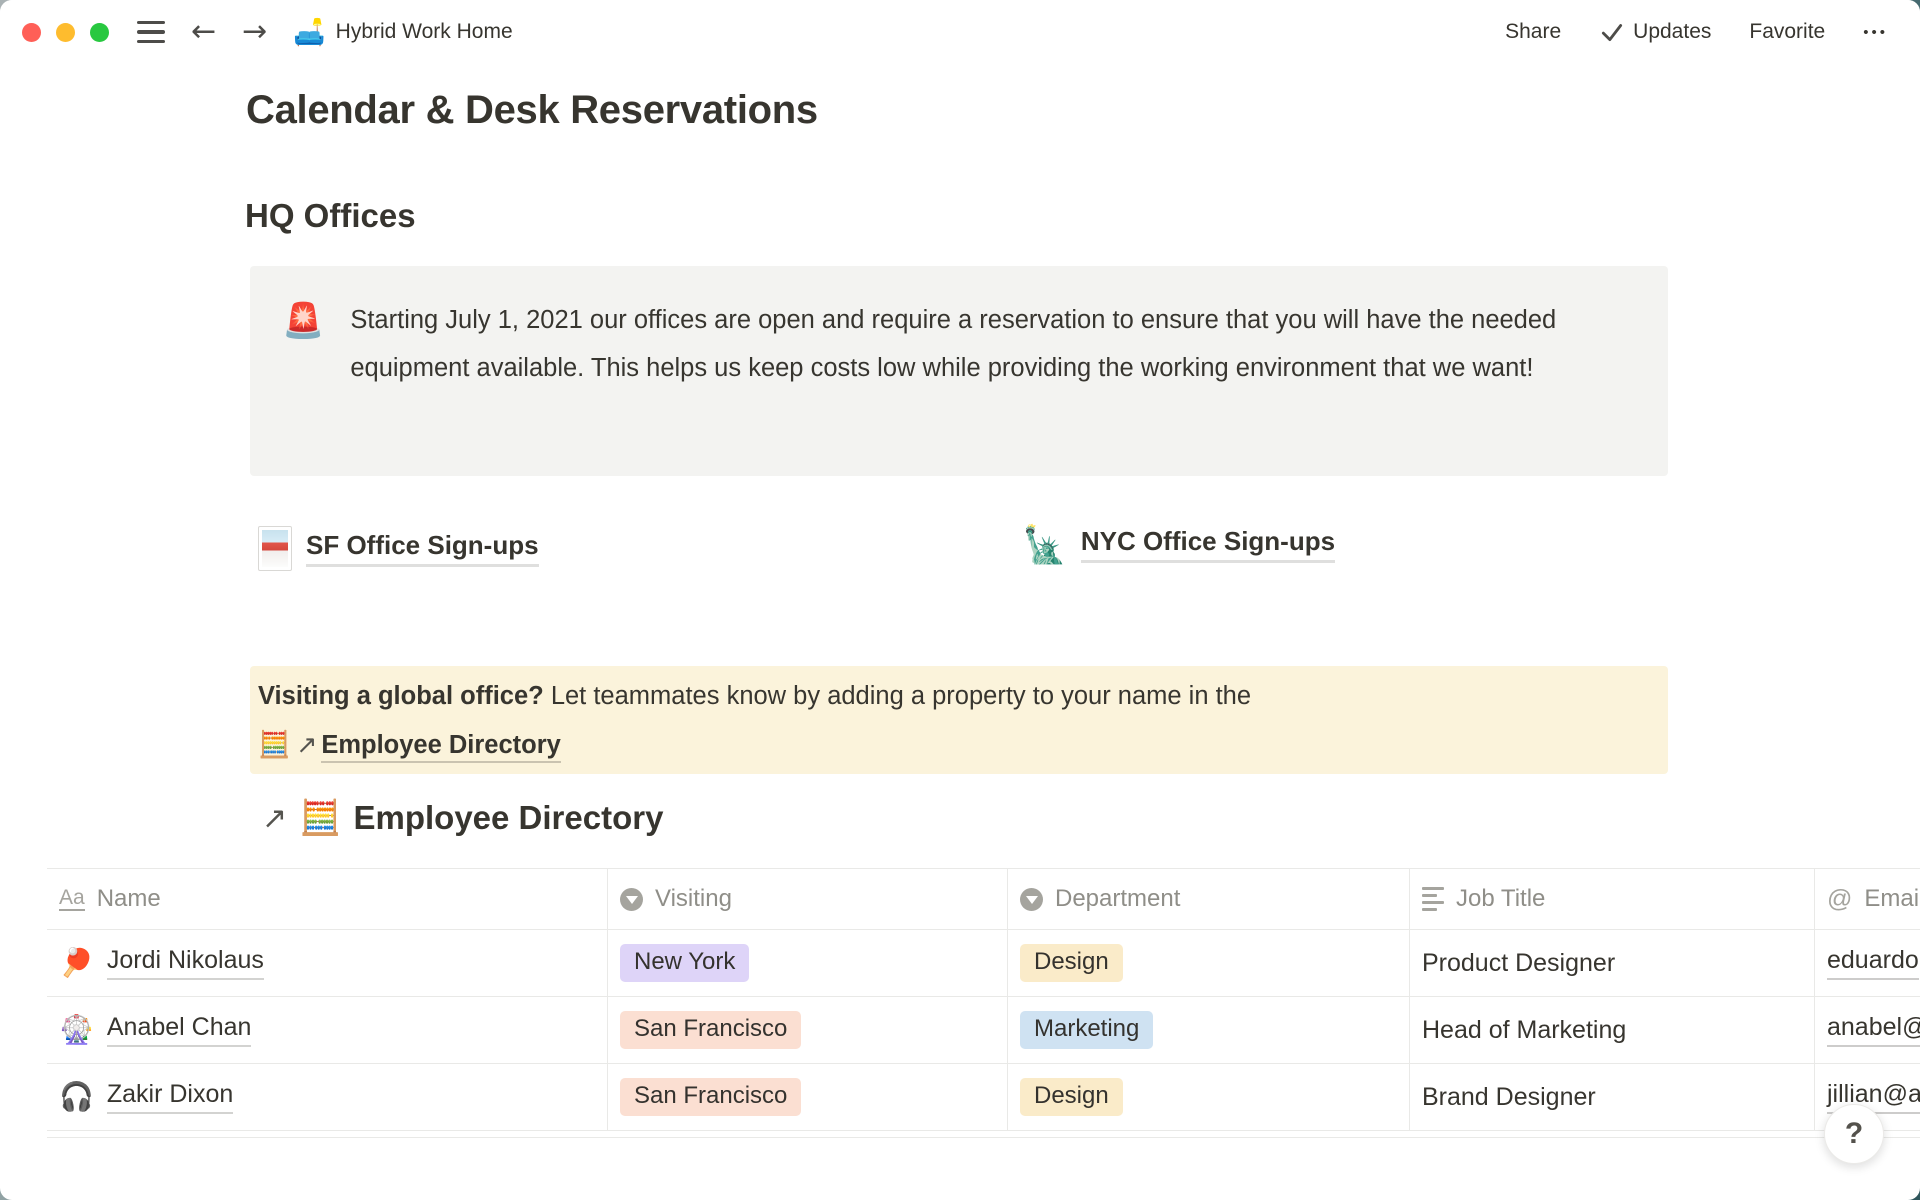 The image size is (1920, 1200). I want to click on page-title-crumb: Hybrid Work Home, so click(424, 31).